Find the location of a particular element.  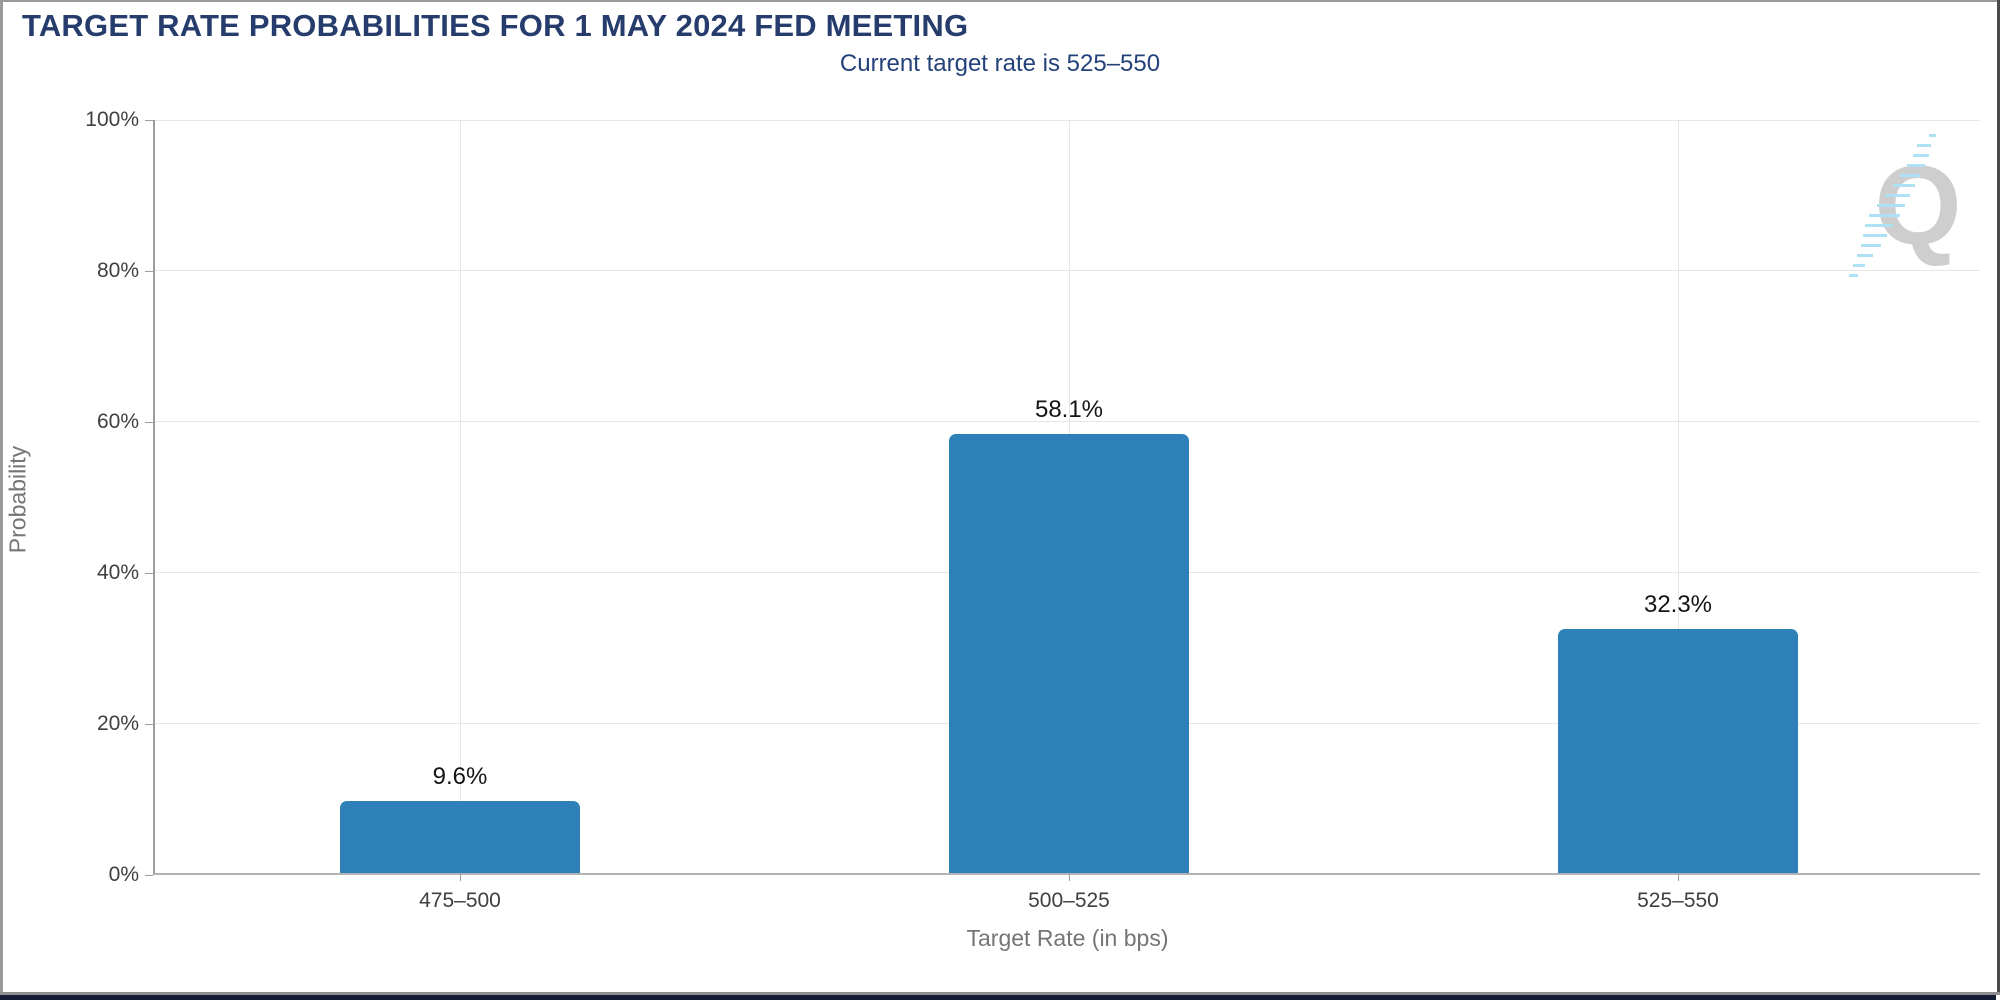

window-left-border is located at coordinates (1, 496).